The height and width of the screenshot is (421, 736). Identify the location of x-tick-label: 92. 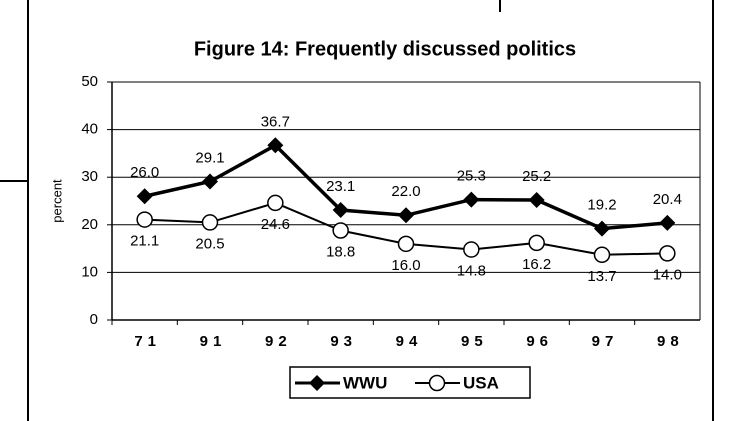
(278, 341).